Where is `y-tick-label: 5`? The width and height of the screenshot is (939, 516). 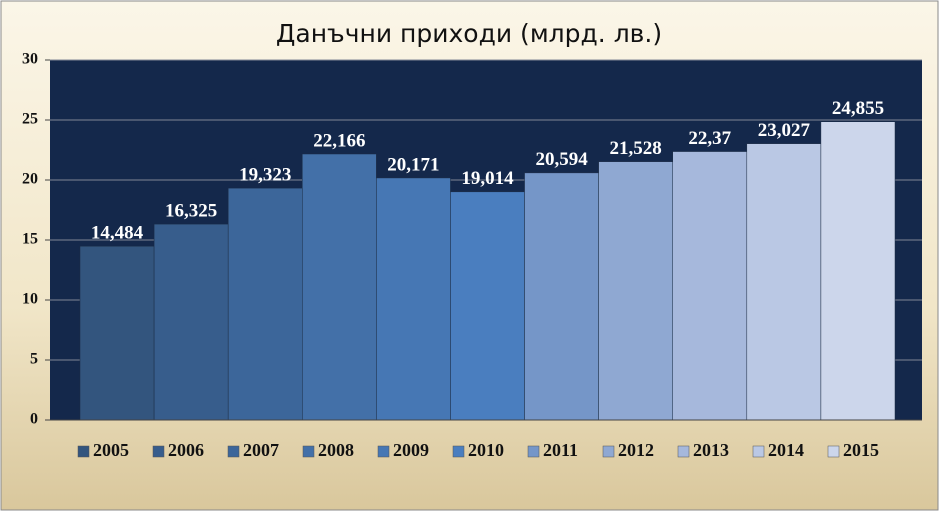
y-tick-label: 5 is located at coordinates (34, 359).